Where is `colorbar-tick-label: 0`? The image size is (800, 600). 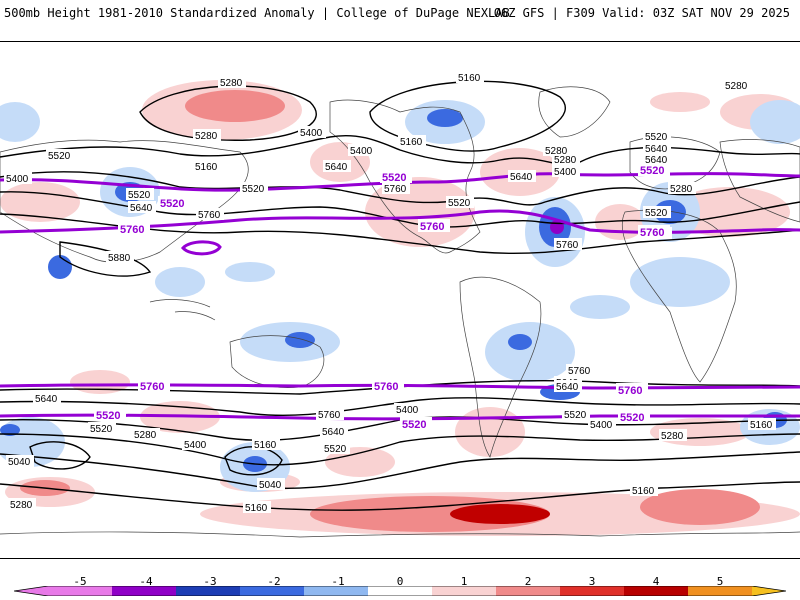
colorbar-tick-label: 0 is located at coordinates (400, 581).